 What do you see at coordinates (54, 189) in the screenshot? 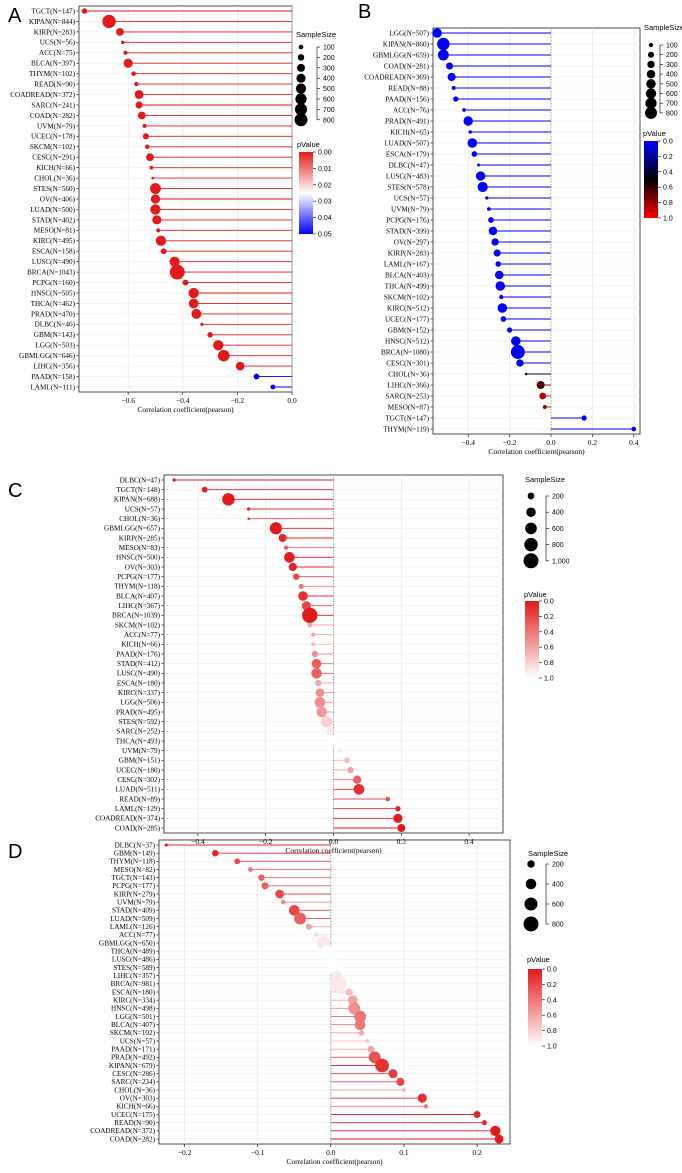
I see `y-tick-label: STES(N=560)` at bounding box center [54, 189].